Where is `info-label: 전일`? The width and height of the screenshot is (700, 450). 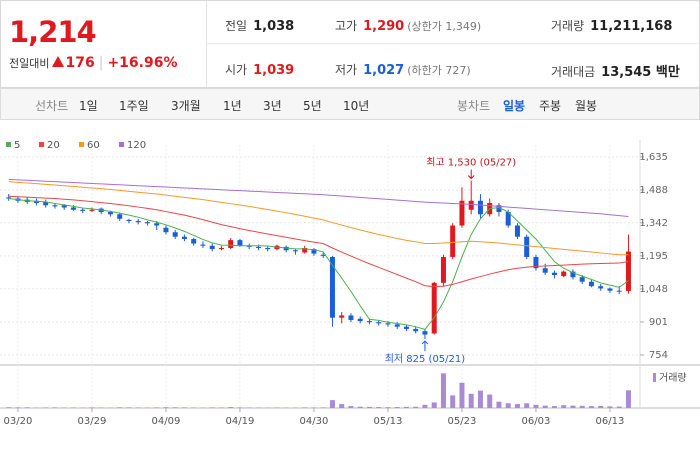
info-label: 전일 is located at coordinates (236, 26).